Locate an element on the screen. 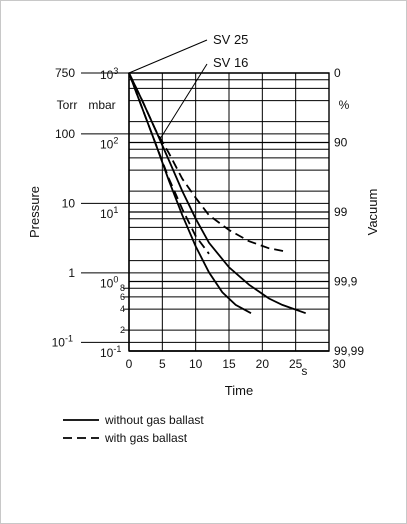 This screenshot has width=407, height=524. vacuum-tick-label: 90 is located at coordinates (341, 143).